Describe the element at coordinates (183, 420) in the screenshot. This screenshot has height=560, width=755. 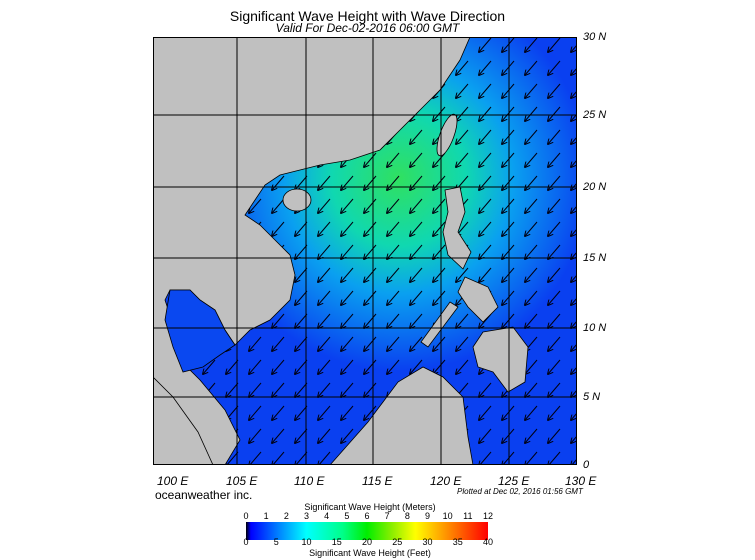
I see `sumatra` at that location.